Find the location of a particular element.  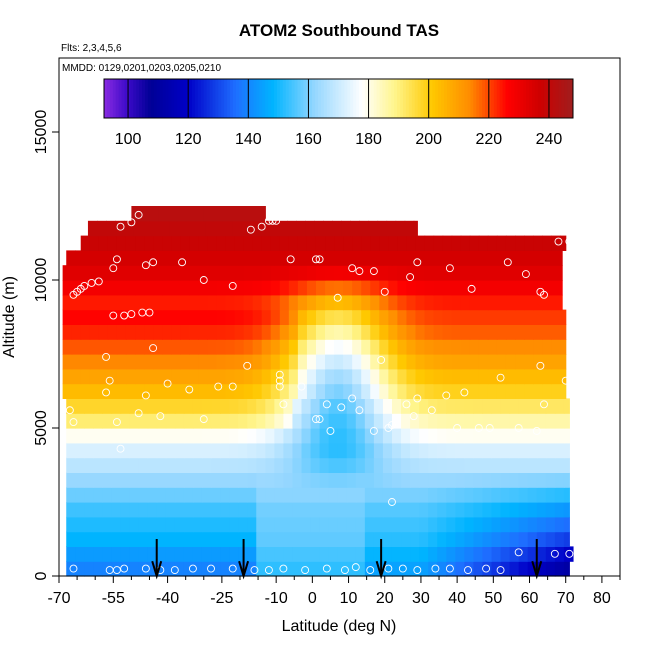

colorbar-tick-label: 100 is located at coordinates (128, 139).